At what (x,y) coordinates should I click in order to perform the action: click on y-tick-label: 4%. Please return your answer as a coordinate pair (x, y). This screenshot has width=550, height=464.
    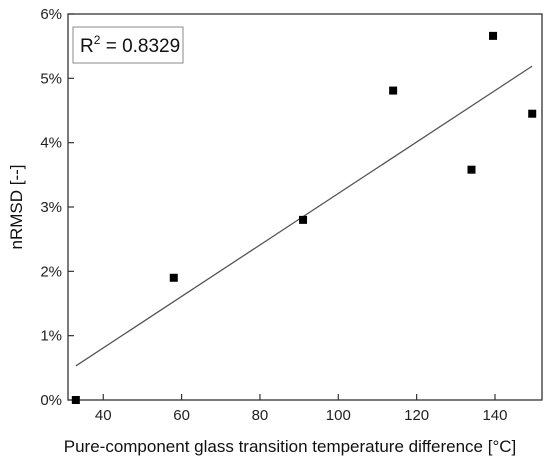
    Looking at the image, I should click on (51, 143).